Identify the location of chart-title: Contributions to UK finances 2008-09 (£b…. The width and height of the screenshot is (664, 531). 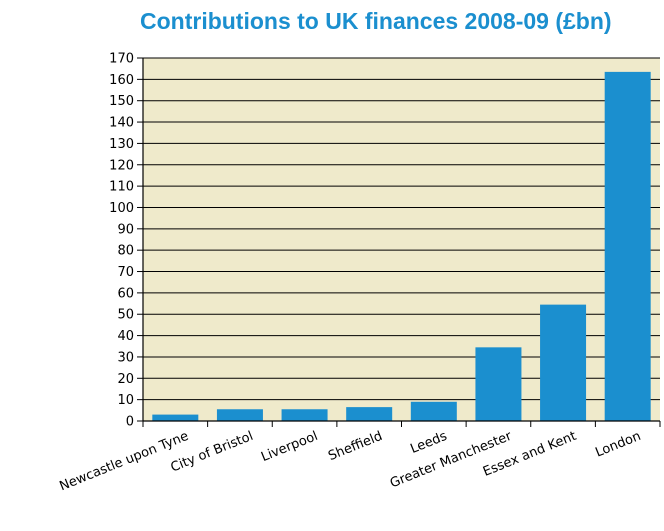
(376, 21).